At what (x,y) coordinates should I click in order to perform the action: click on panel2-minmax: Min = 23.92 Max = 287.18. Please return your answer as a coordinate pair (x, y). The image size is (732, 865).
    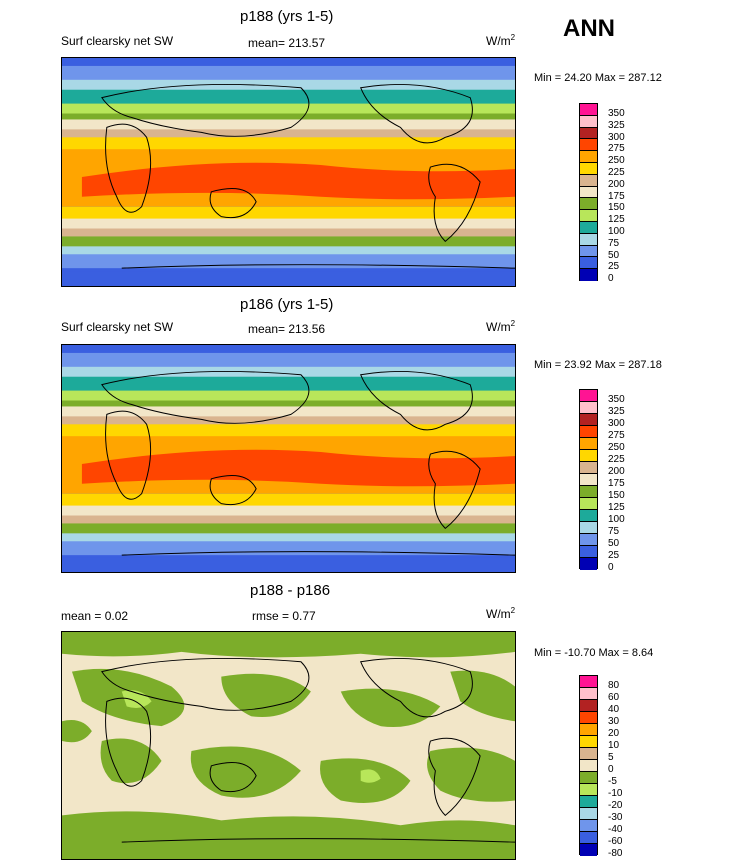
    Looking at the image, I should click on (598, 365).